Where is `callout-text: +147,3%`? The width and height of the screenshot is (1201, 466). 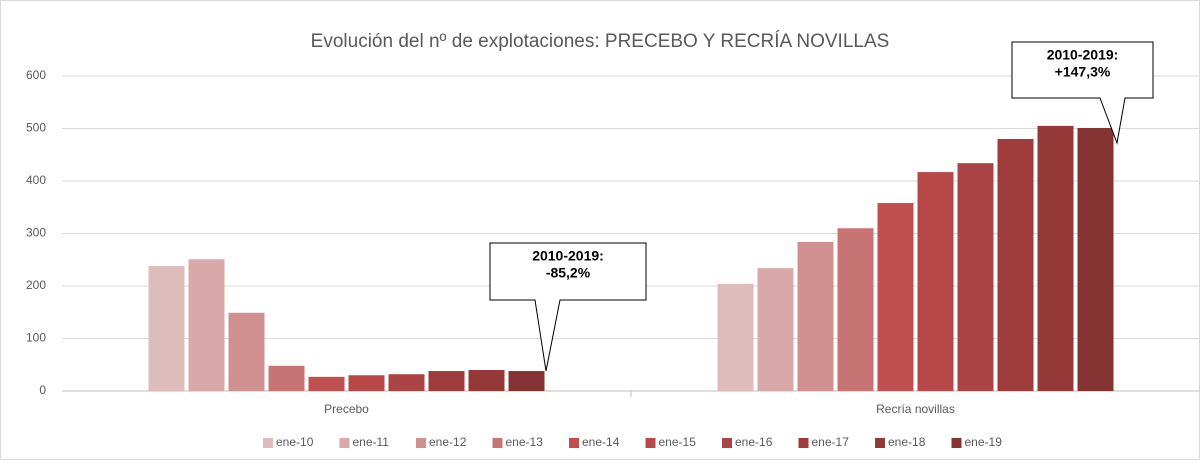
callout-text: +147,3% is located at coordinates (1083, 72).